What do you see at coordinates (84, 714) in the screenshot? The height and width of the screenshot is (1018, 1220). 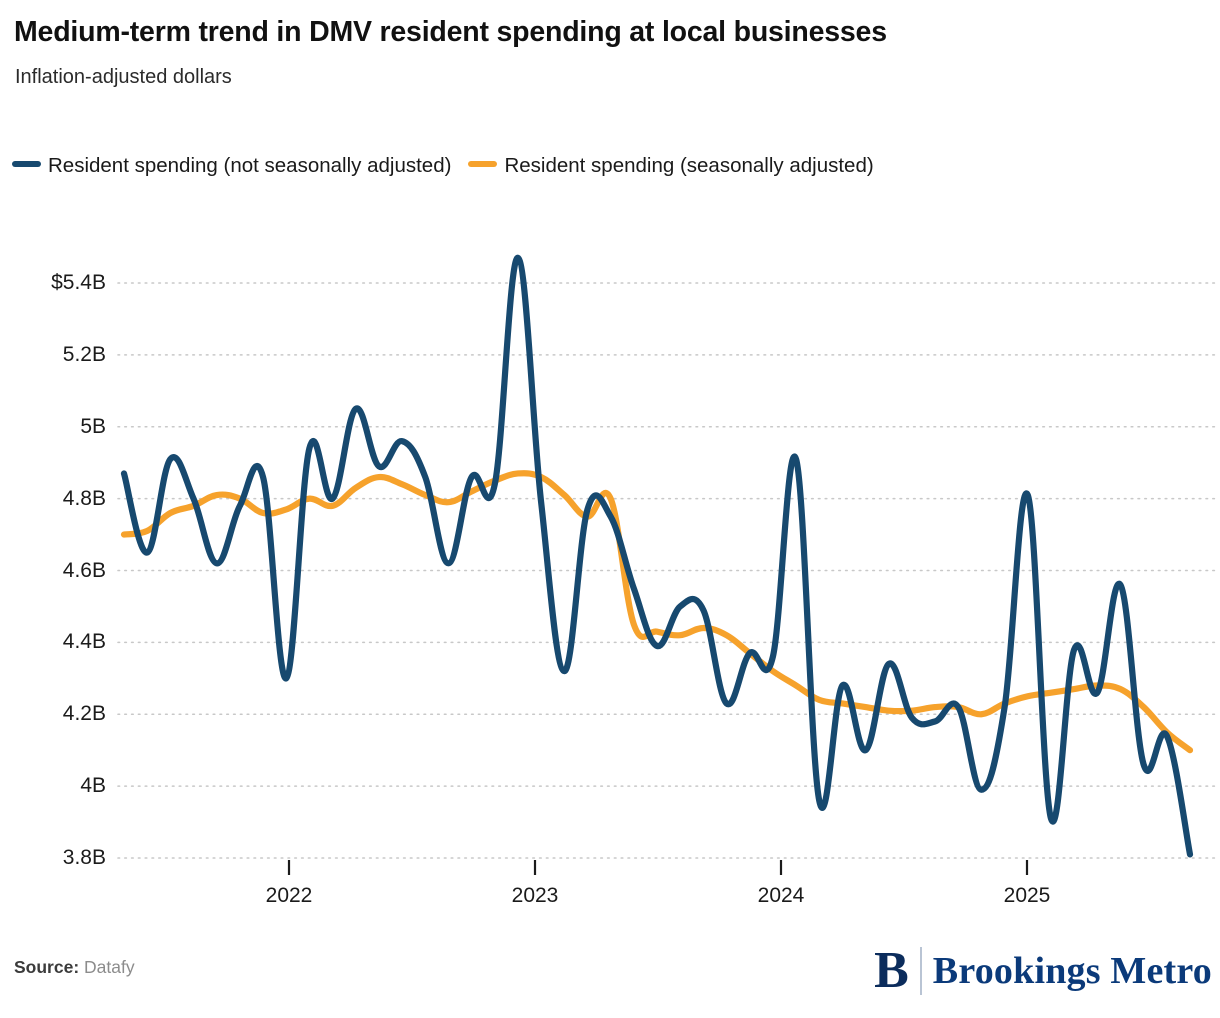 I see `y-axis-tick-label: 4.2B` at bounding box center [84, 714].